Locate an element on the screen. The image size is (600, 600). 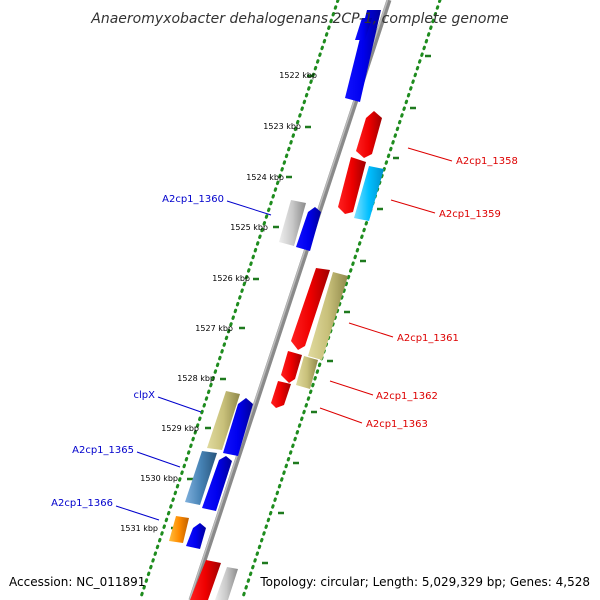
tick-label: 1527 kbp is located at coordinates (214, 328).